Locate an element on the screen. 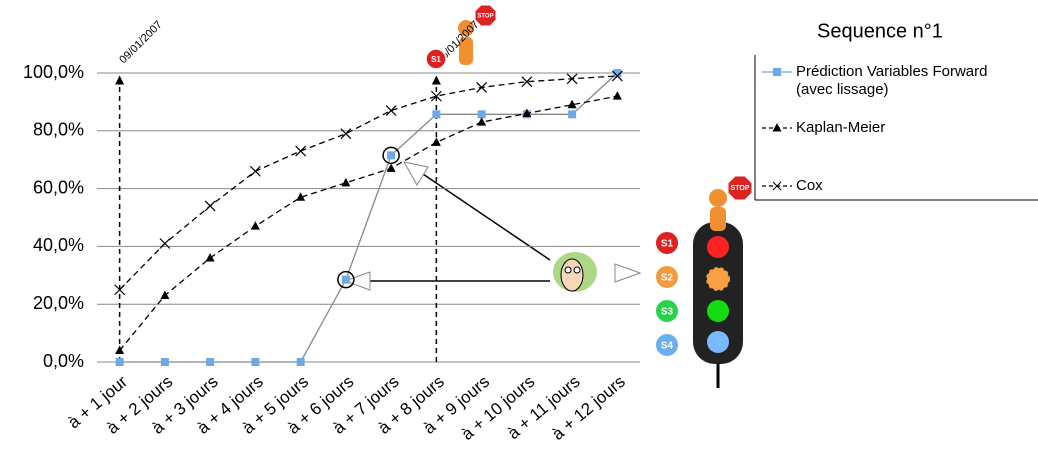 The width and height of the screenshot is (1038, 464). signal-label: S3 is located at coordinates (667, 312).